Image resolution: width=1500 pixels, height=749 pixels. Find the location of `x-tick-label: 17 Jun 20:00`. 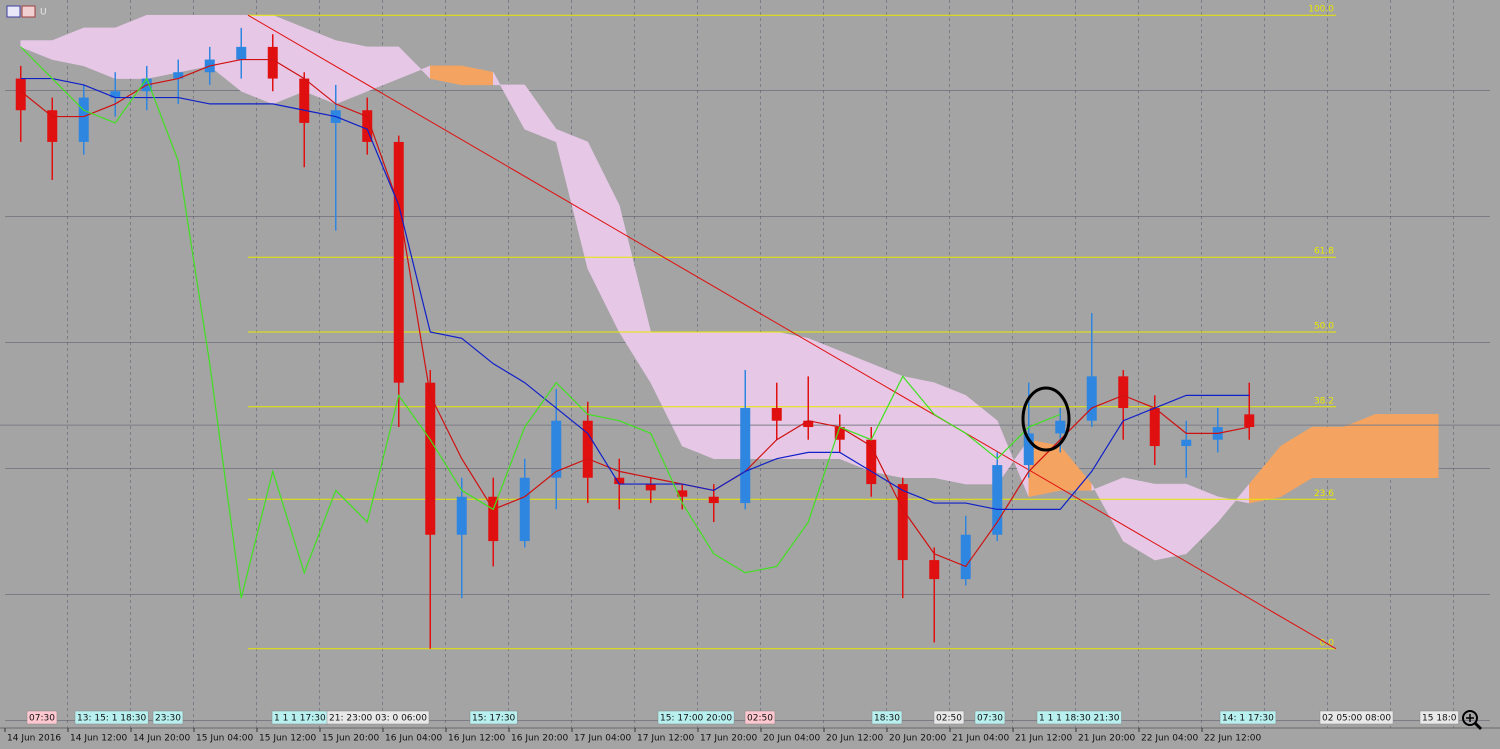

x-tick-label: 17 Jun 20:00 is located at coordinates (728, 739).